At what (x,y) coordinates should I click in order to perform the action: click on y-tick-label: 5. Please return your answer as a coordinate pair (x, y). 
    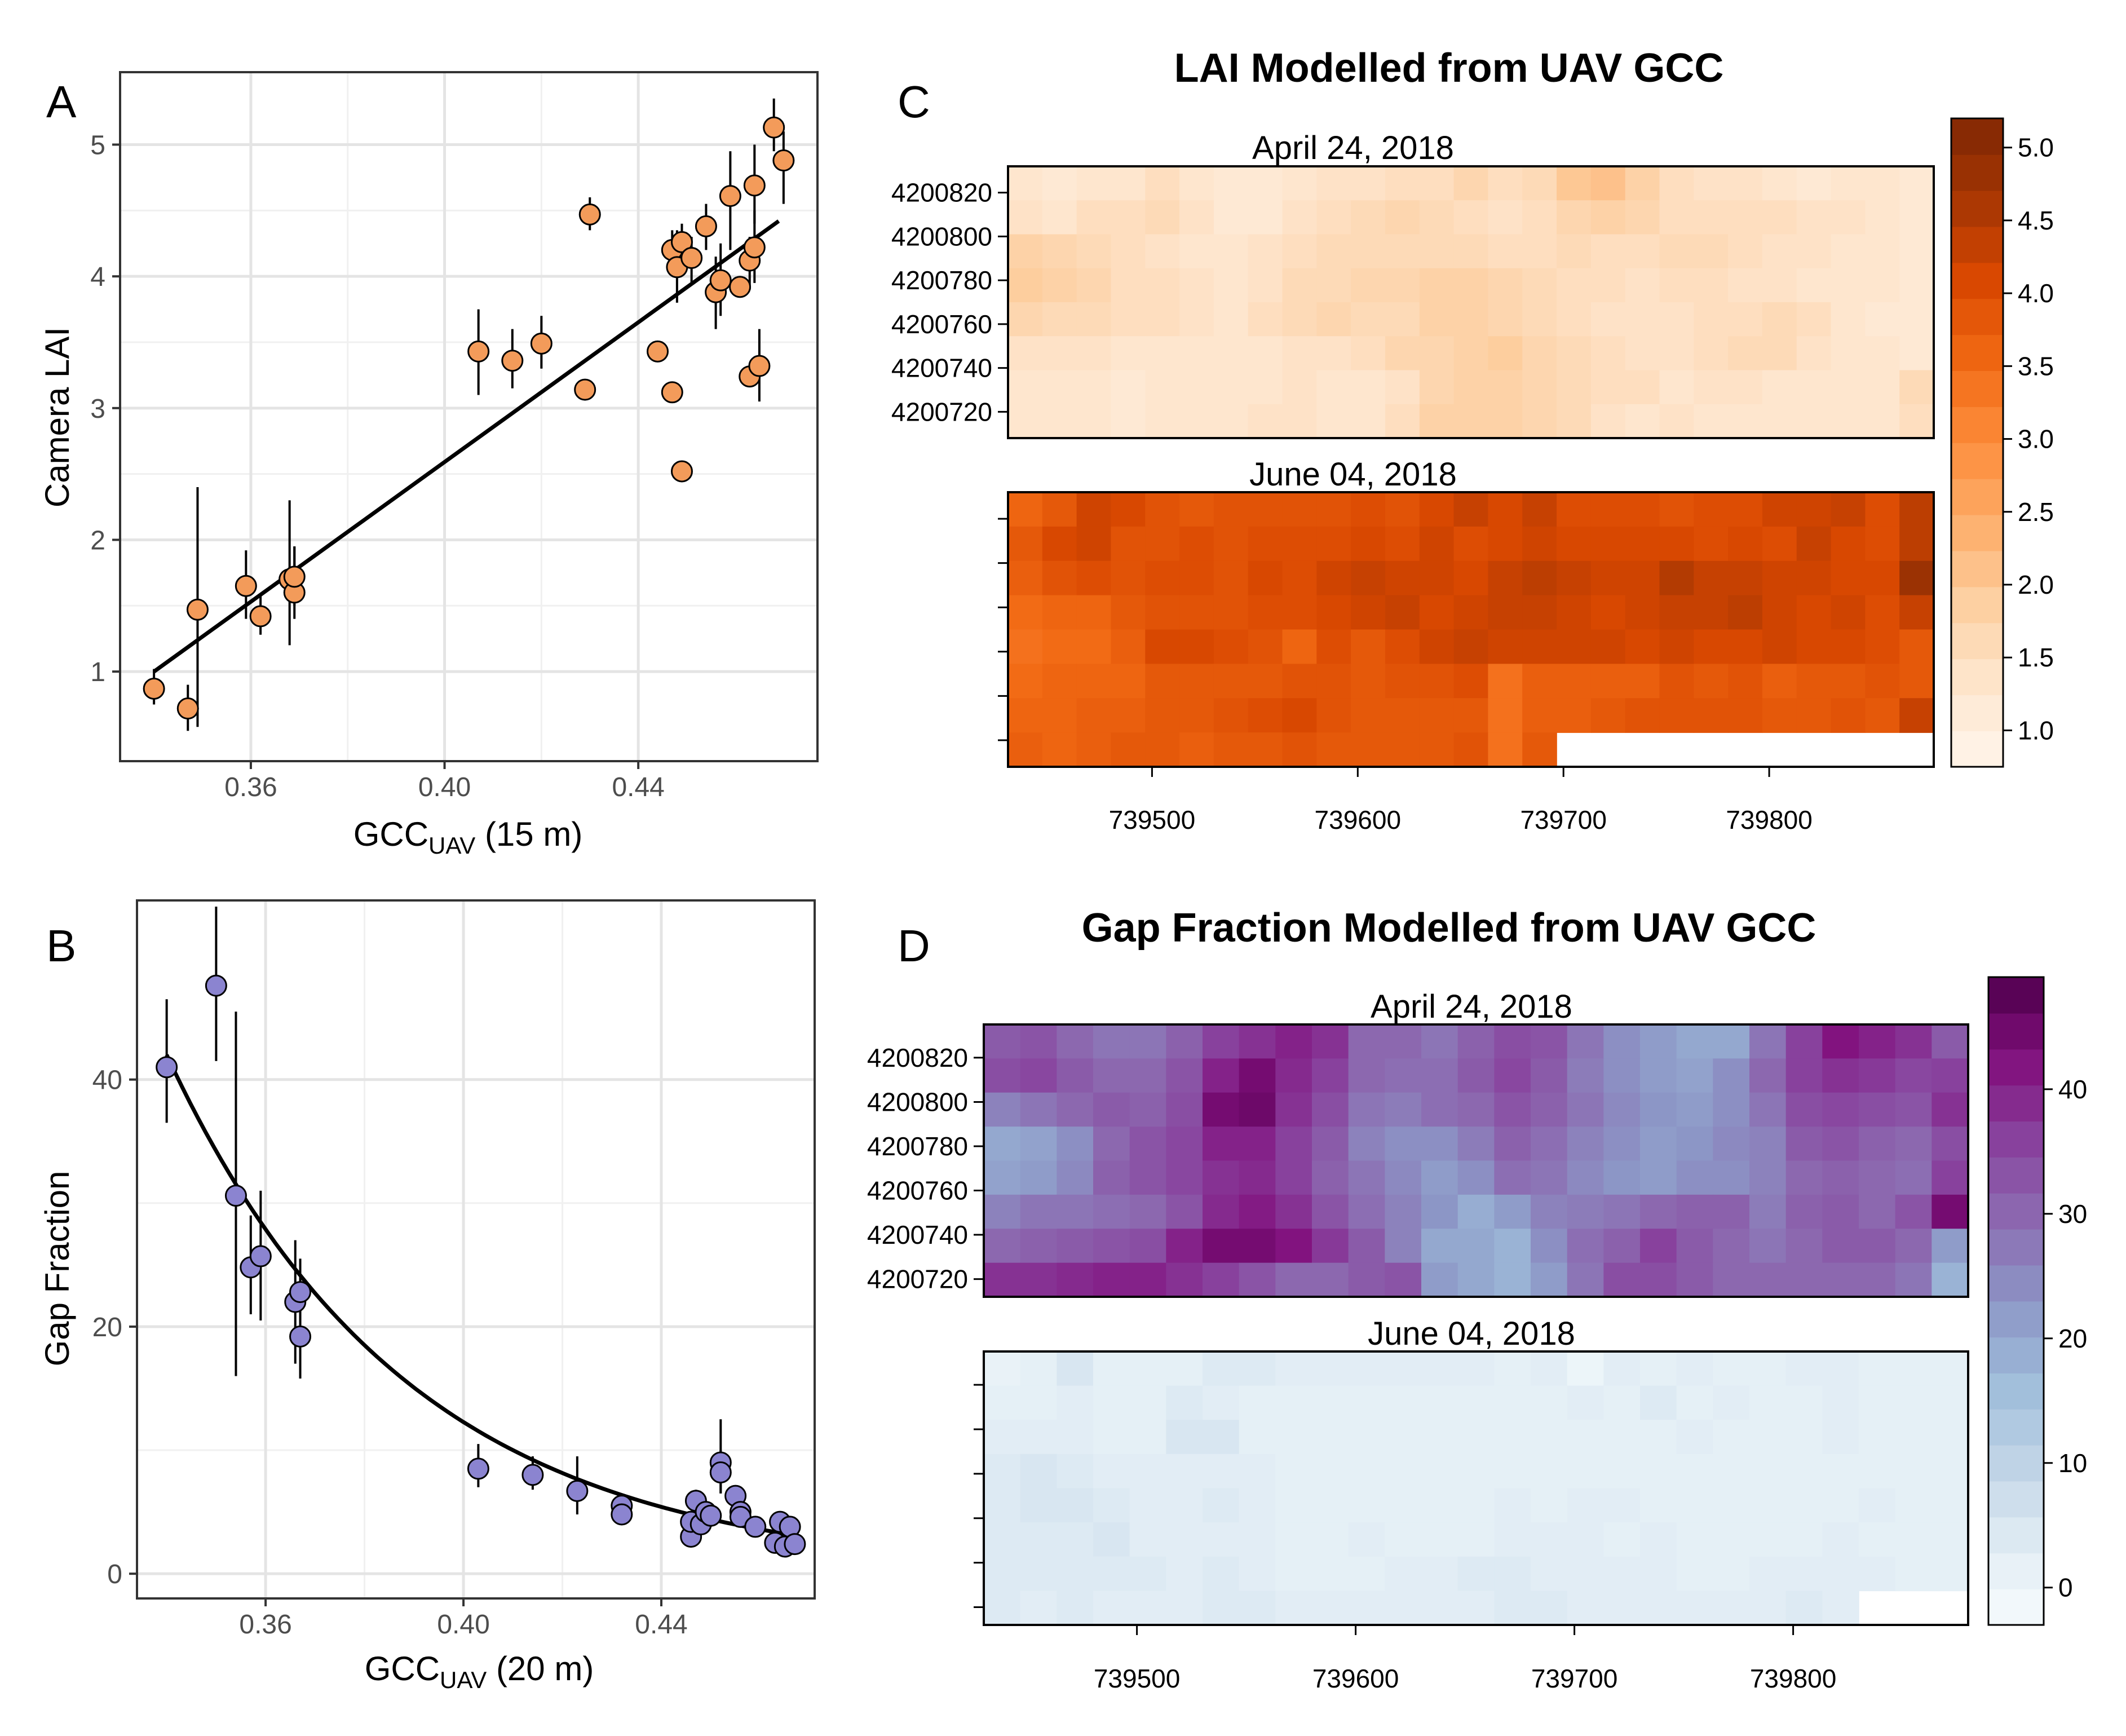
    Looking at the image, I should click on (97, 146).